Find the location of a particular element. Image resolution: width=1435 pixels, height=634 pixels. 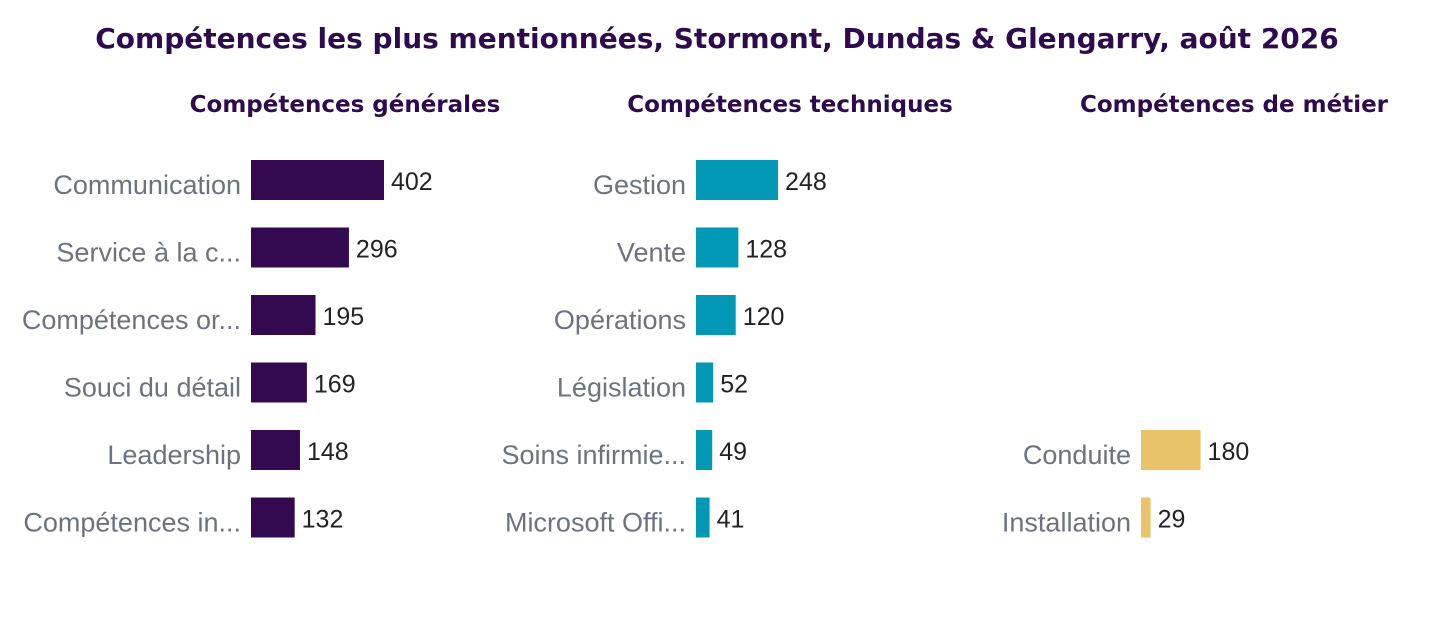

value-label-1-5: 41 is located at coordinates (731, 520).